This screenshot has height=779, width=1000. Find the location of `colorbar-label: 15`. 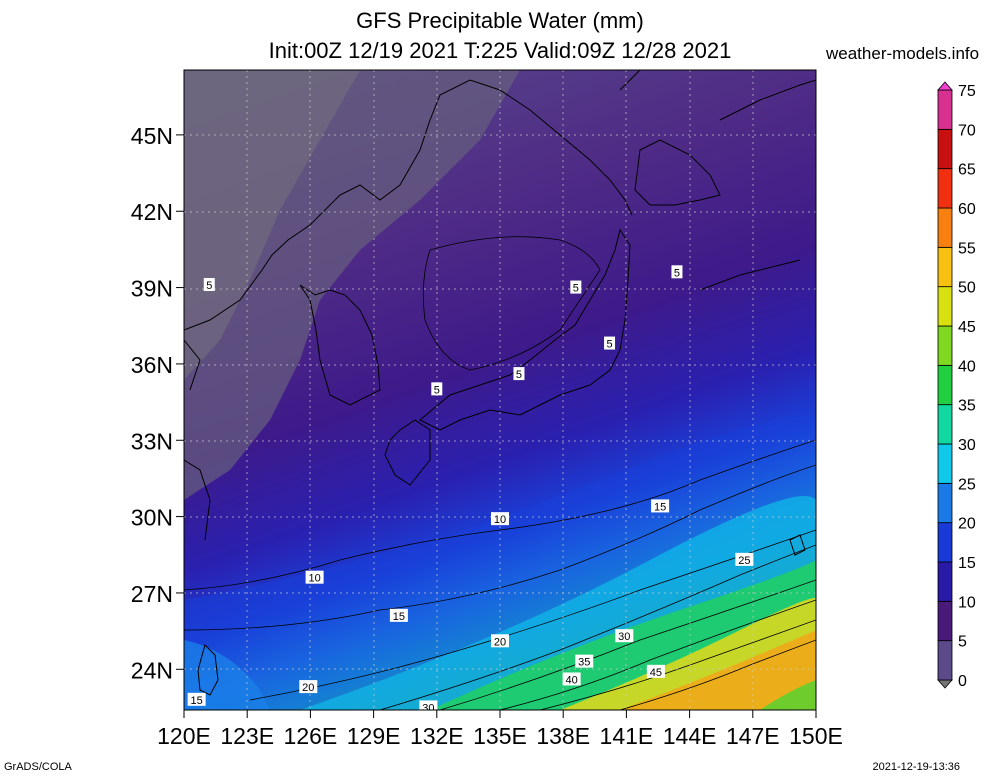

colorbar-label: 15 is located at coordinates (967, 563).